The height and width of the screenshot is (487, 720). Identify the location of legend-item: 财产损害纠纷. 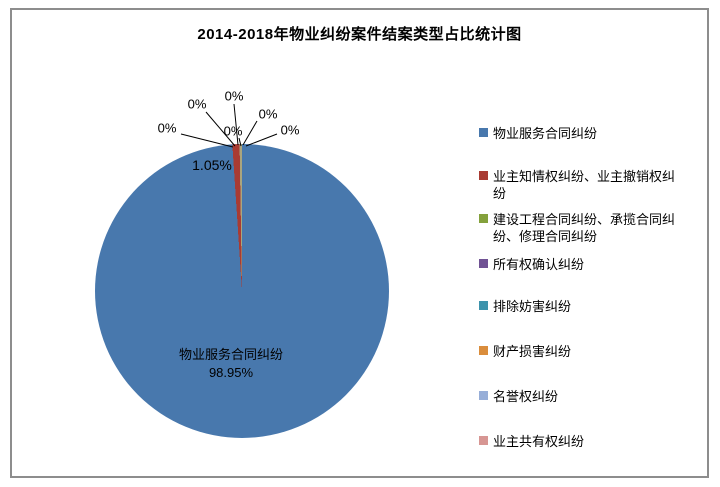
(578, 351).